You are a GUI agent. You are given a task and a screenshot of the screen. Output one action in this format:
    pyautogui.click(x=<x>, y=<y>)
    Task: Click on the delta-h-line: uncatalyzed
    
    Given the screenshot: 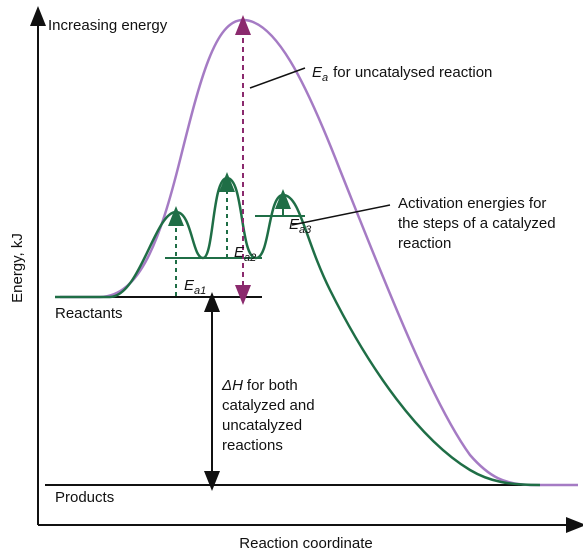 What is the action you would take?
    pyautogui.click(x=262, y=425)
    